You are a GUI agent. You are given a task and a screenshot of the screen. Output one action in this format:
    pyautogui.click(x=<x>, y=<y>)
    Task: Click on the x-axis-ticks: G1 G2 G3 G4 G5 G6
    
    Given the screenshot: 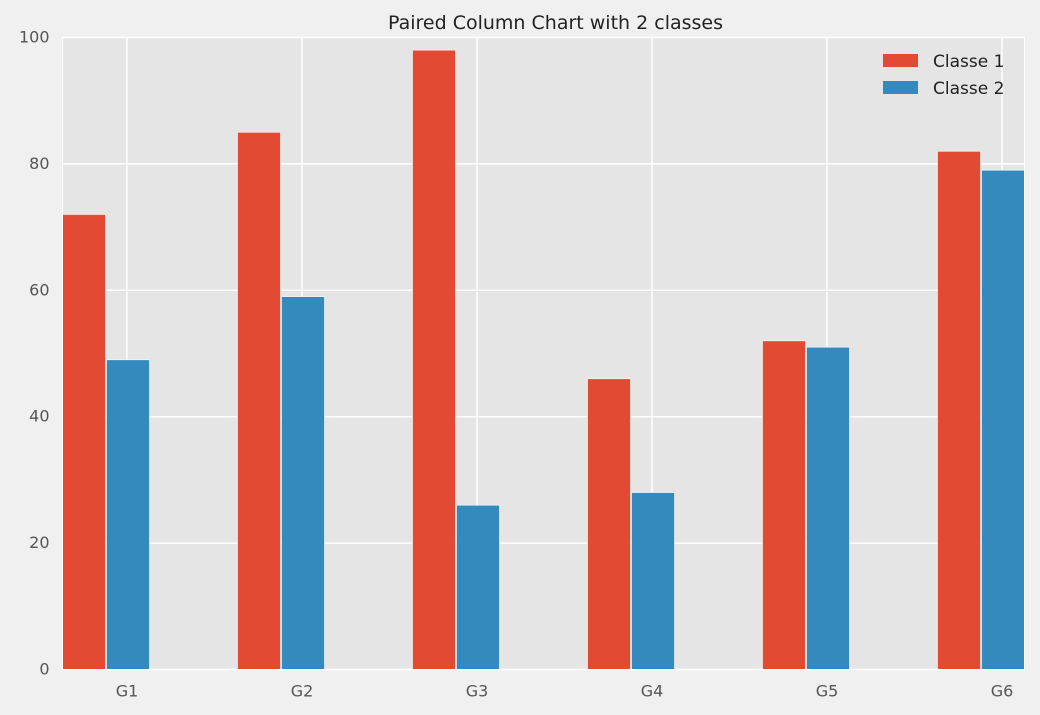 What is the action you would take?
    pyautogui.click(x=565, y=691)
    